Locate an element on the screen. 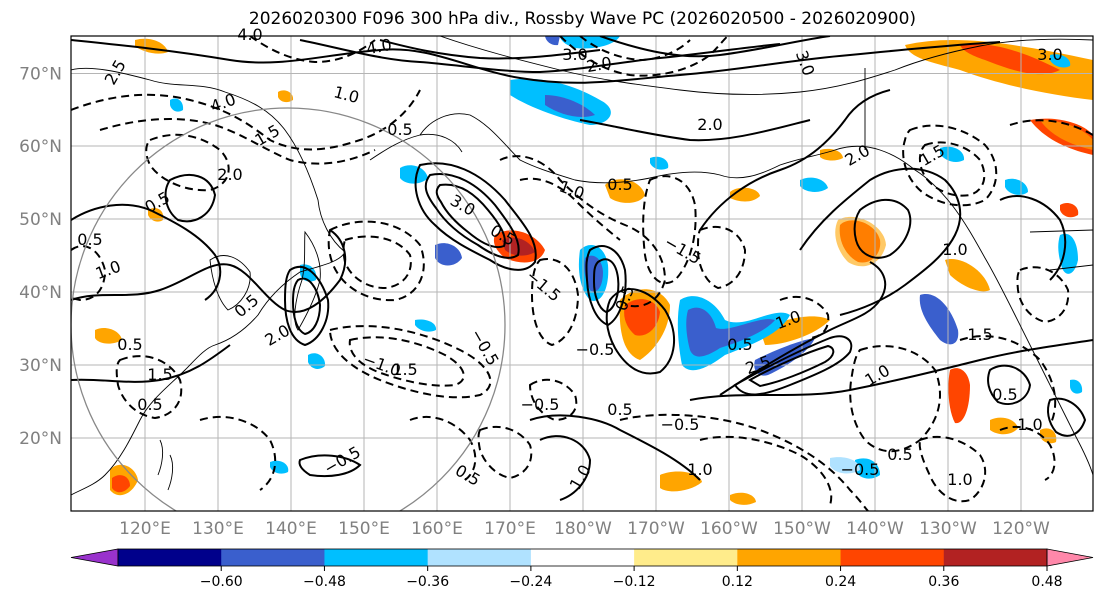 This screenshot has width=1105, height=604. colorbar-tick-label: −0.12 is located at coordinates (634, 582).